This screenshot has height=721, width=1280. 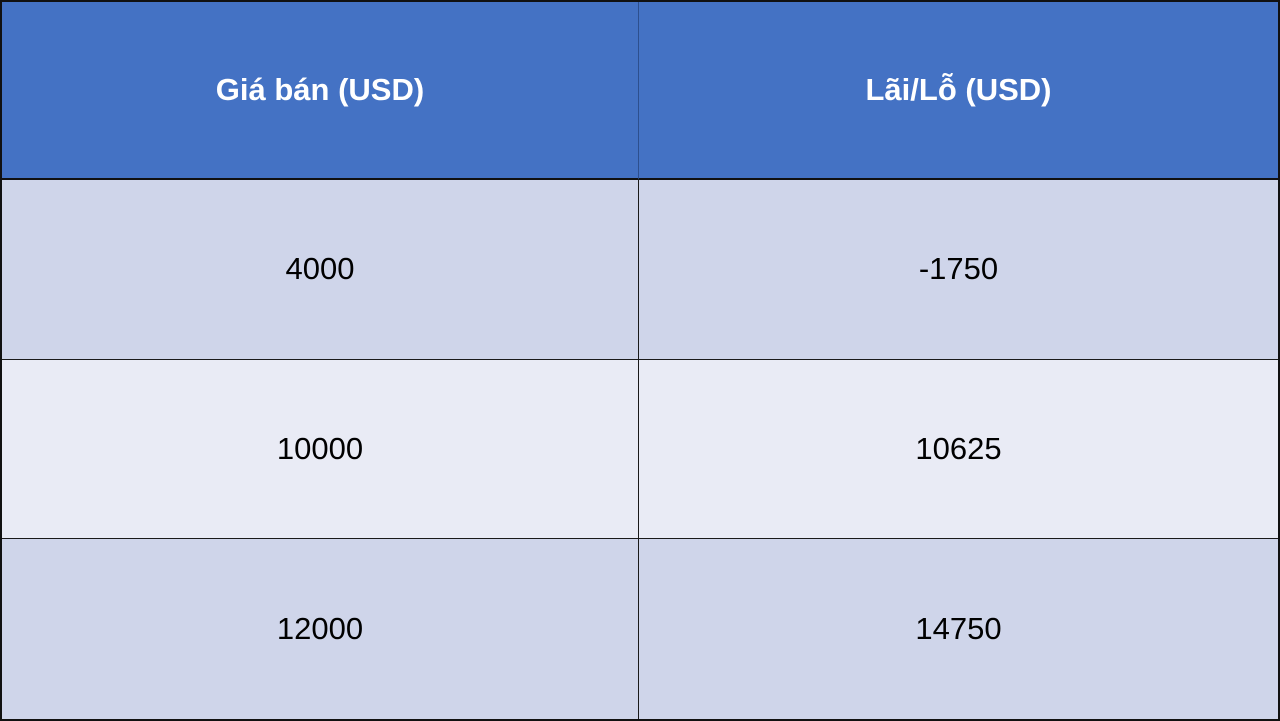 What do you see at coordinates (320, 270) in the screenshot?
I see `cell-selling-price-row-1: 4000` at bounding box center [320, 270].